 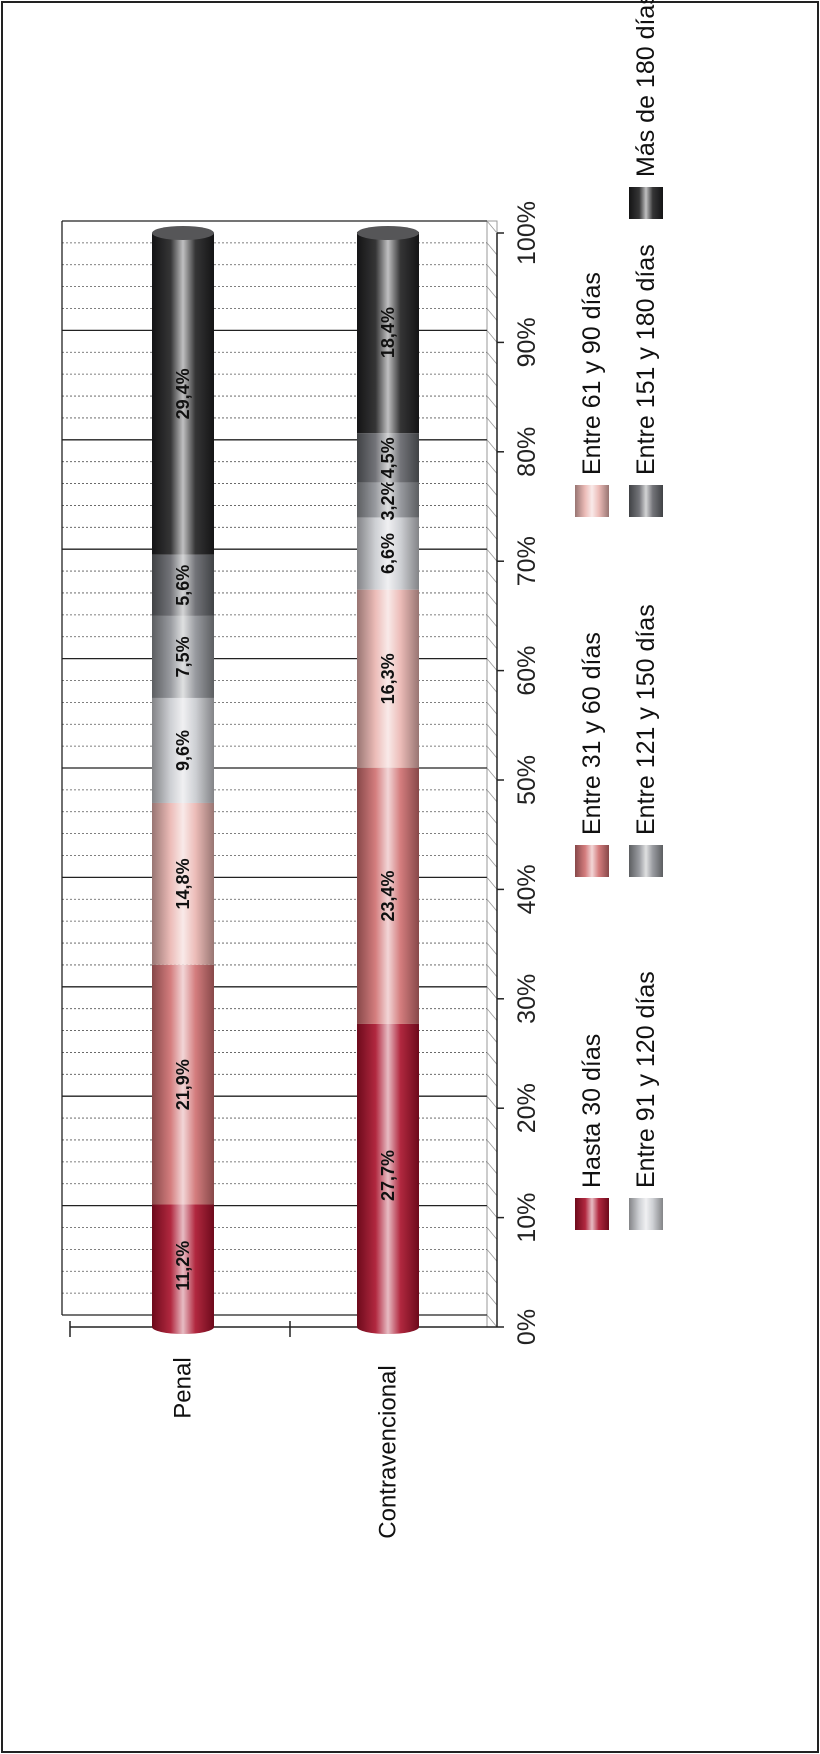 What do you see at coordinates (527, 1218) in the screenshot?
I see `value-tick-label: 10%` at bounding box center [527, 1218].